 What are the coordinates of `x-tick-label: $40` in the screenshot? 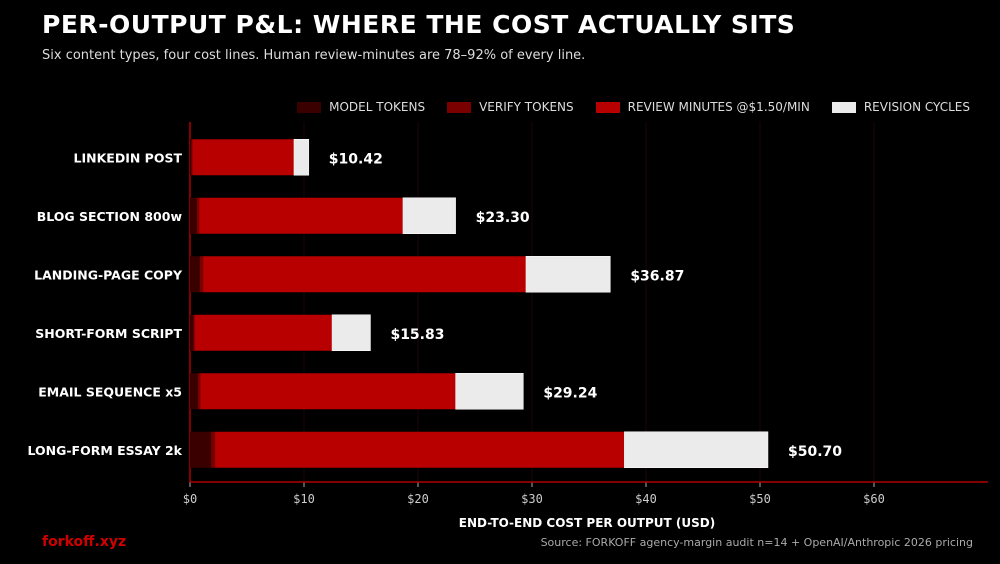 It's located at (646, 499).